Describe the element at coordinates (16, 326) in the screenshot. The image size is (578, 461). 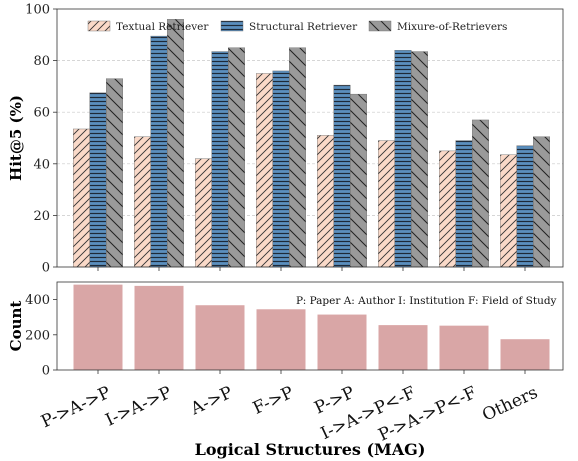
I see `bottom-y-axis-label: Count` at that location.